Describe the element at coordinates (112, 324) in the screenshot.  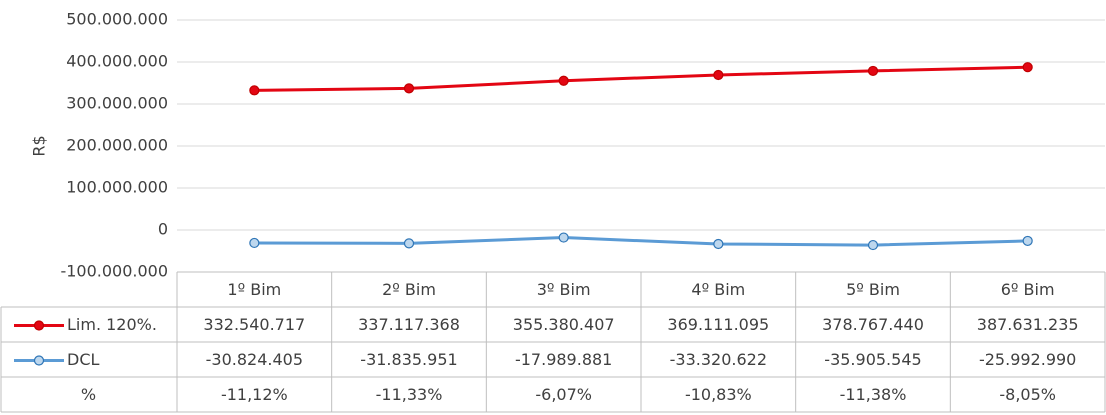
I see `legend-label: Lim. 120%.` at that location.